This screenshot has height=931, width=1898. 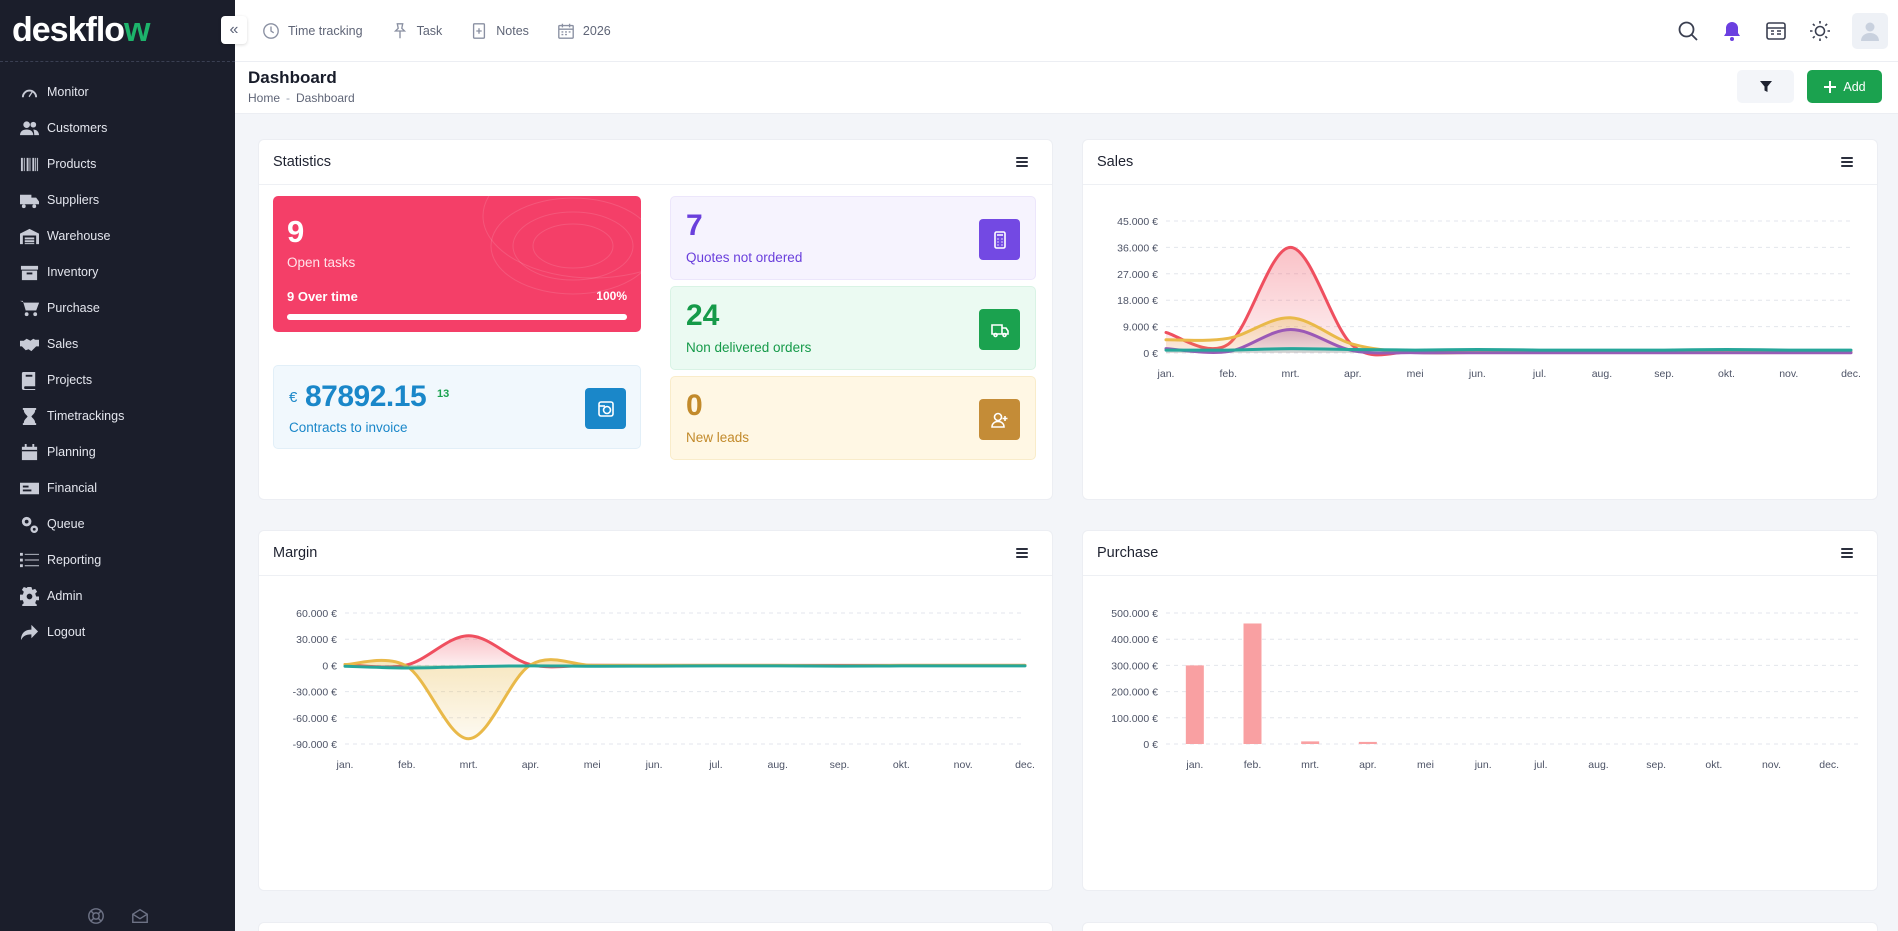 What do you see at coordinates (999, 239) in the screenshot?
I see `calculator-icon` at bounding box center [999, 239].